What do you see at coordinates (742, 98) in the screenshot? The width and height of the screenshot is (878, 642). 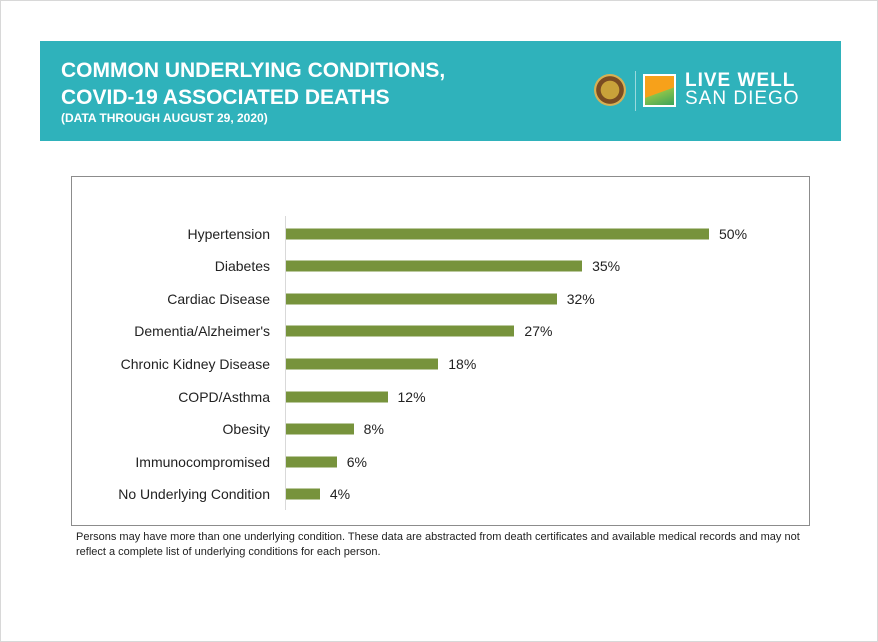 I see `logo-line-2: SAN DIEGO` at bounding box center [742, 98].